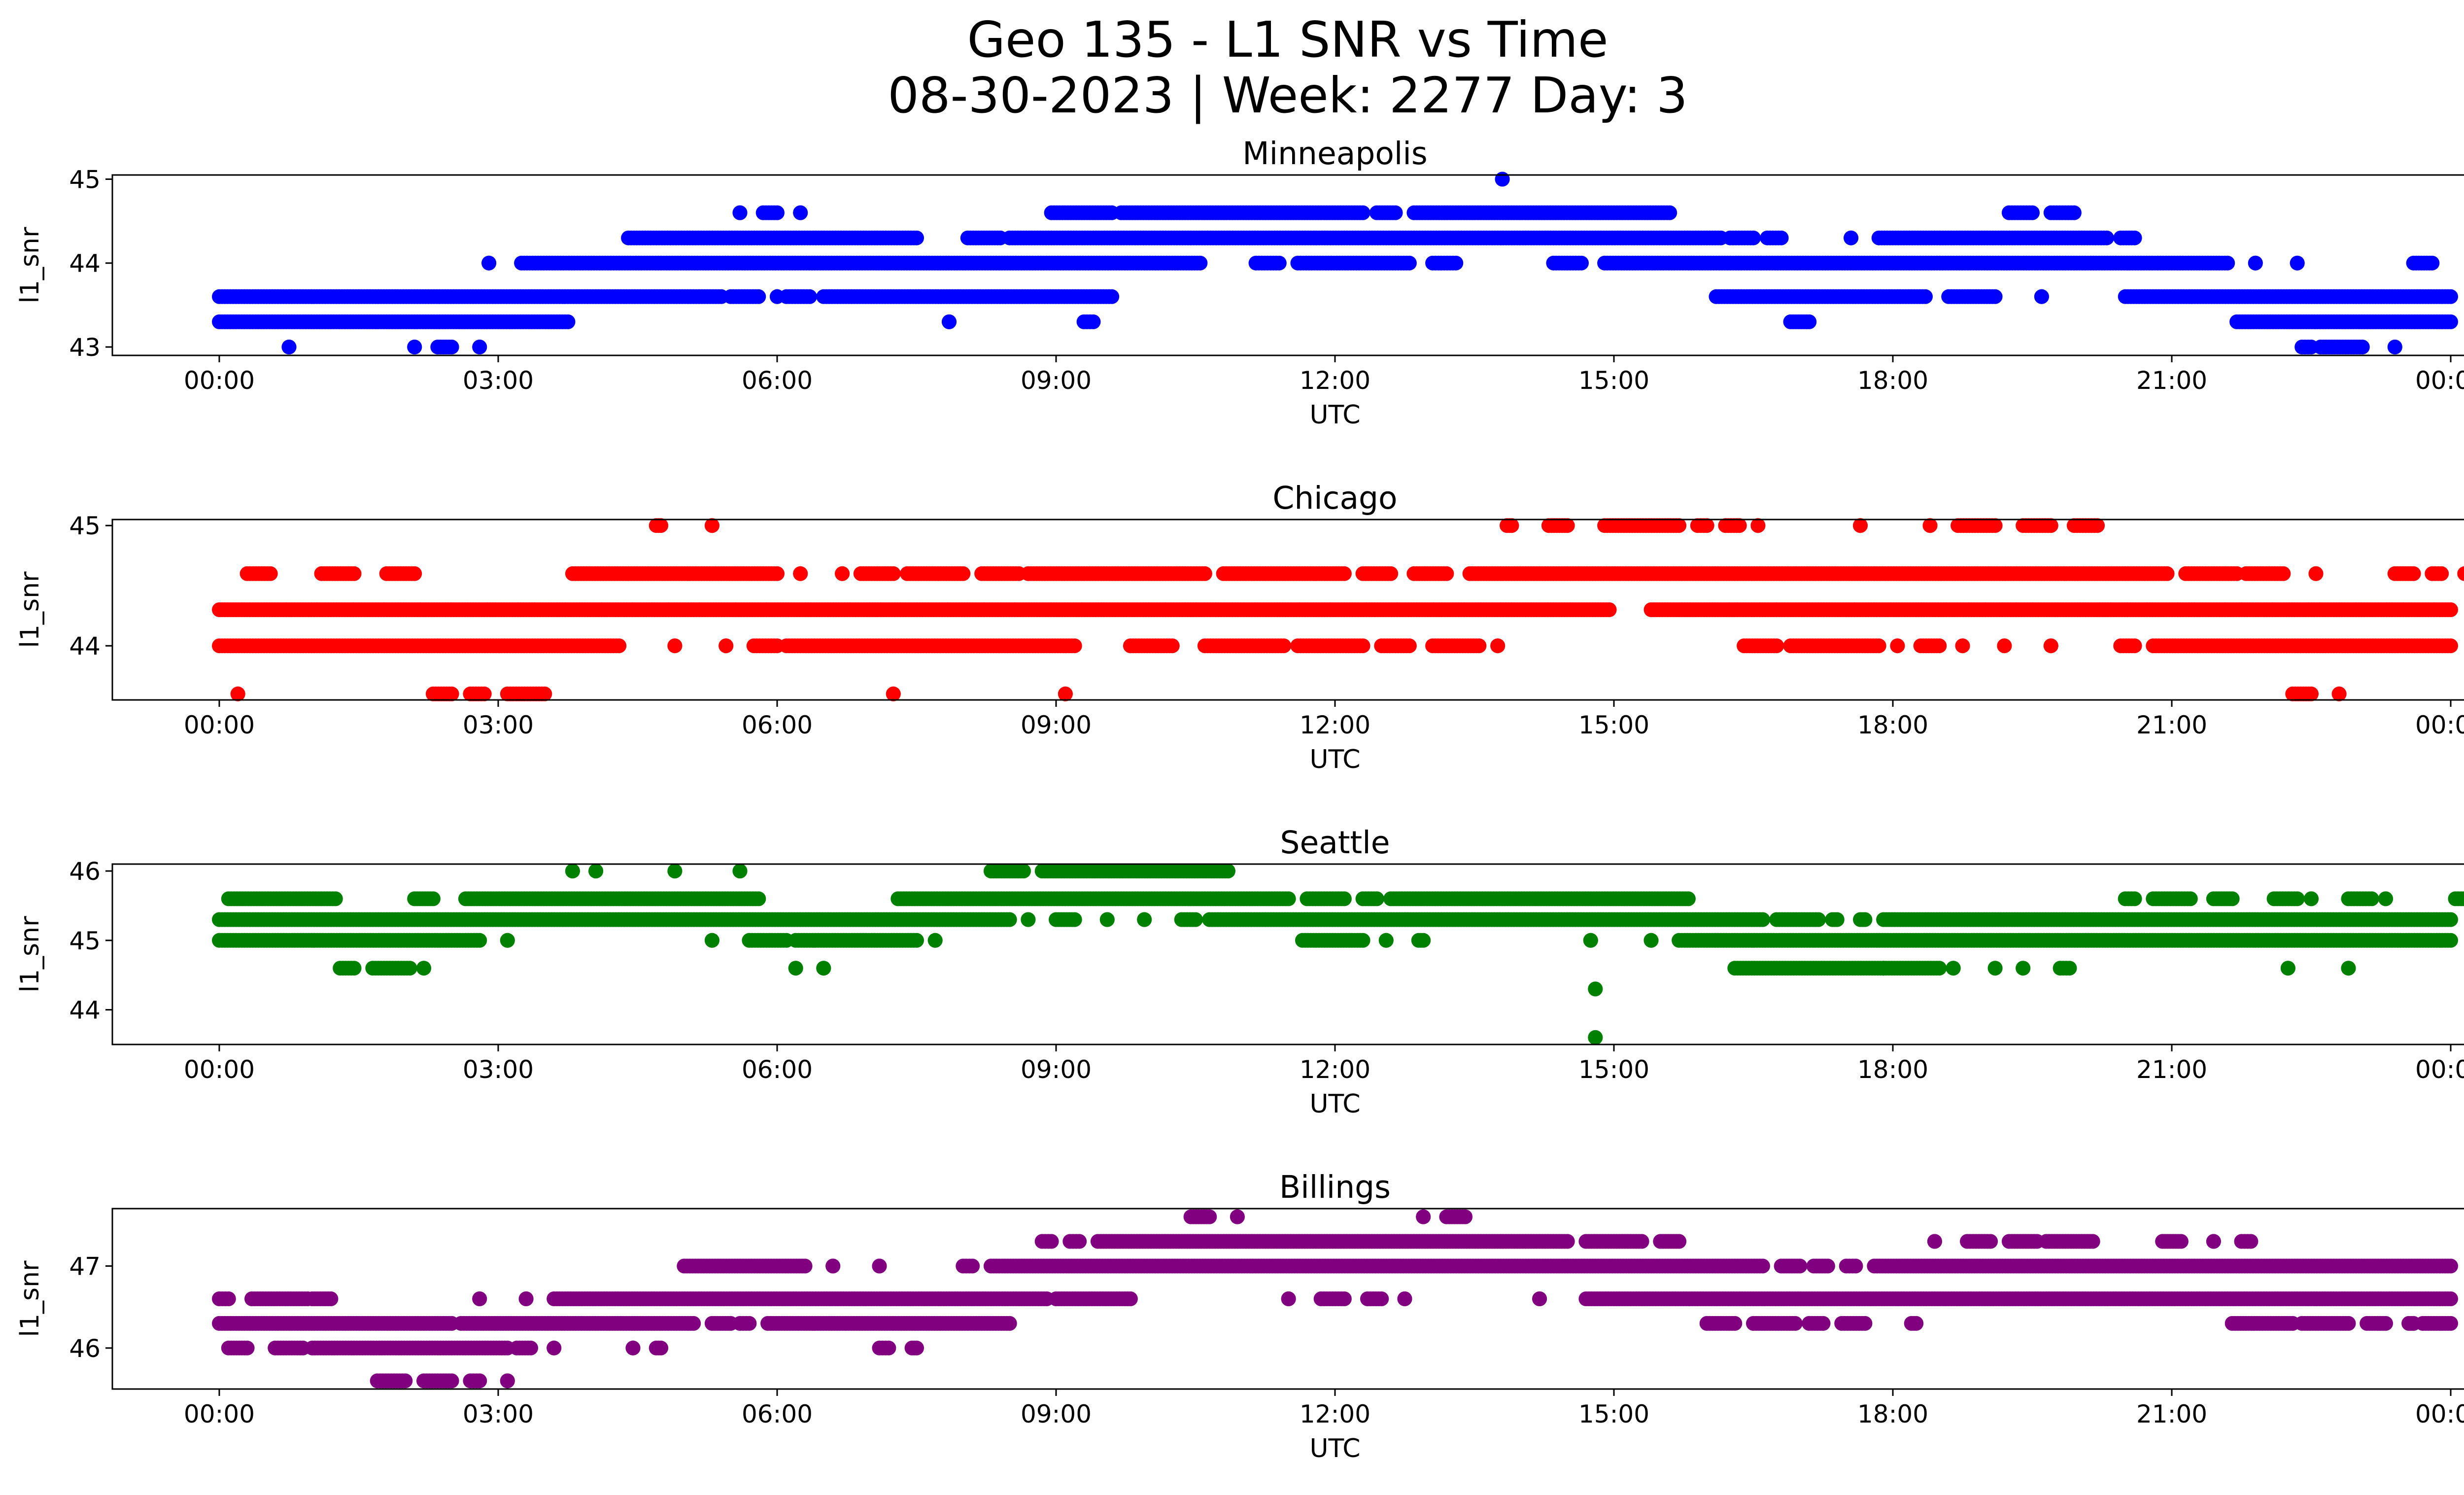 The width and height of the screenshot is (2464, 1495). Describe the element at coordinates (1335, 843) in the screenshot. I see `subplot-title: Seattle` at that location.